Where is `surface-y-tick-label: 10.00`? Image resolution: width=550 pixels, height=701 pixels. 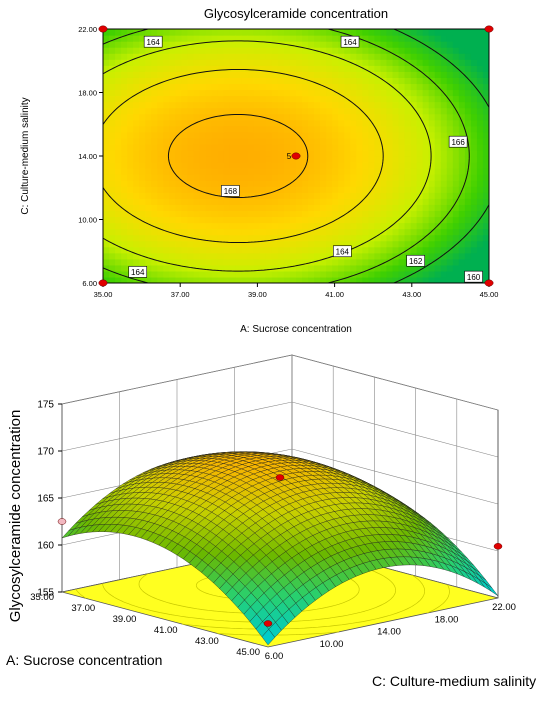 surface-y-tick-label: 10.00 is located at coordinates (332, 644).